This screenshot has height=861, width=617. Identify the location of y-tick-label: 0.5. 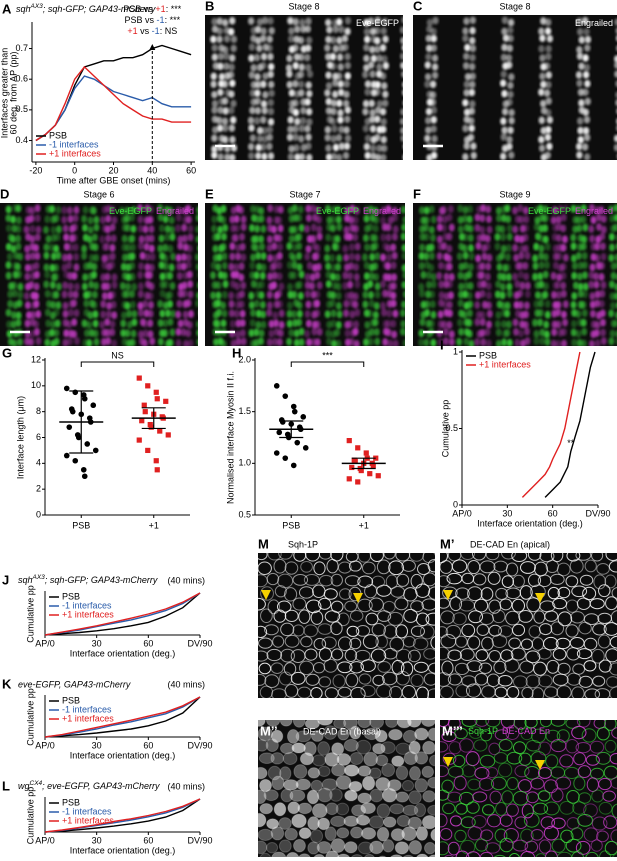
(451, 428).